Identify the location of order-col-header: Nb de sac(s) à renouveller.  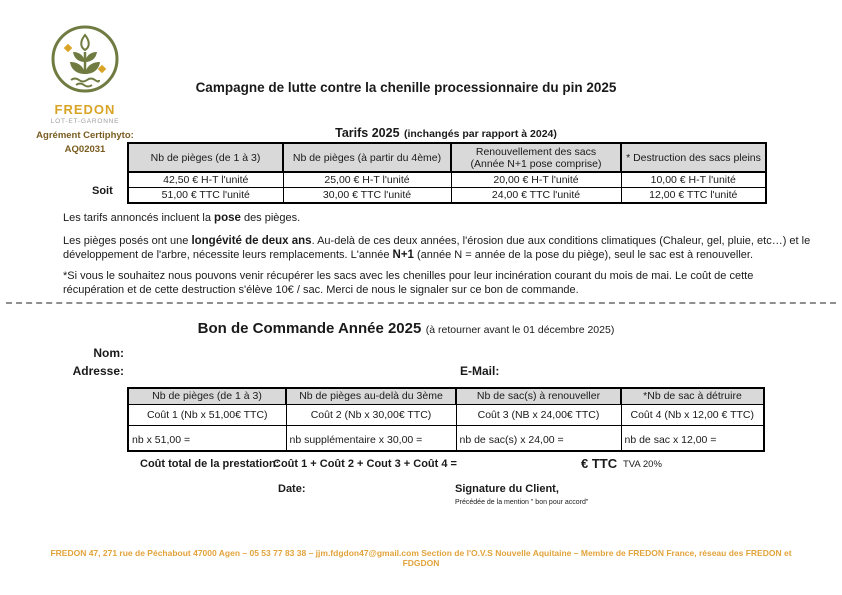
(538, 396).